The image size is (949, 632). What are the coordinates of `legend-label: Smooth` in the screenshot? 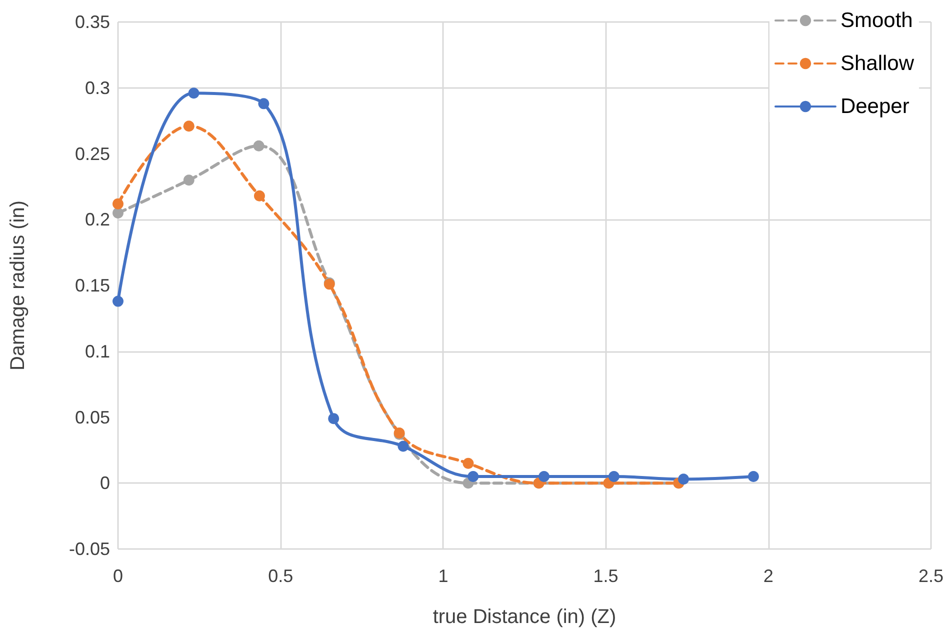 It's located at (876, 20).